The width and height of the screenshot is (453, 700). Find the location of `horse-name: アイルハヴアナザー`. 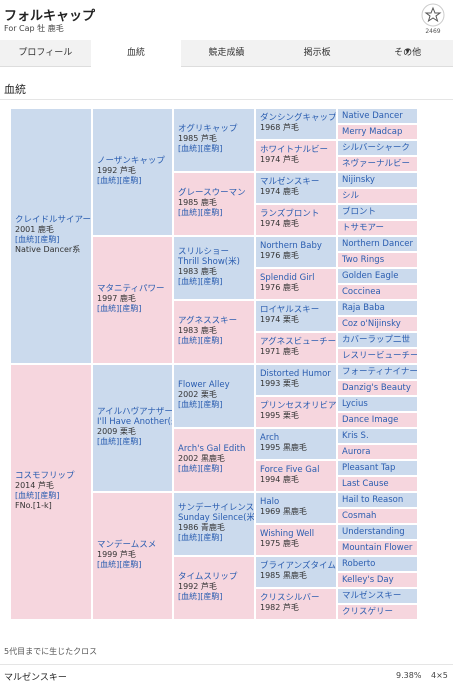

horse-name: アイルハヴアナザー is located at coordinates (135, 412).